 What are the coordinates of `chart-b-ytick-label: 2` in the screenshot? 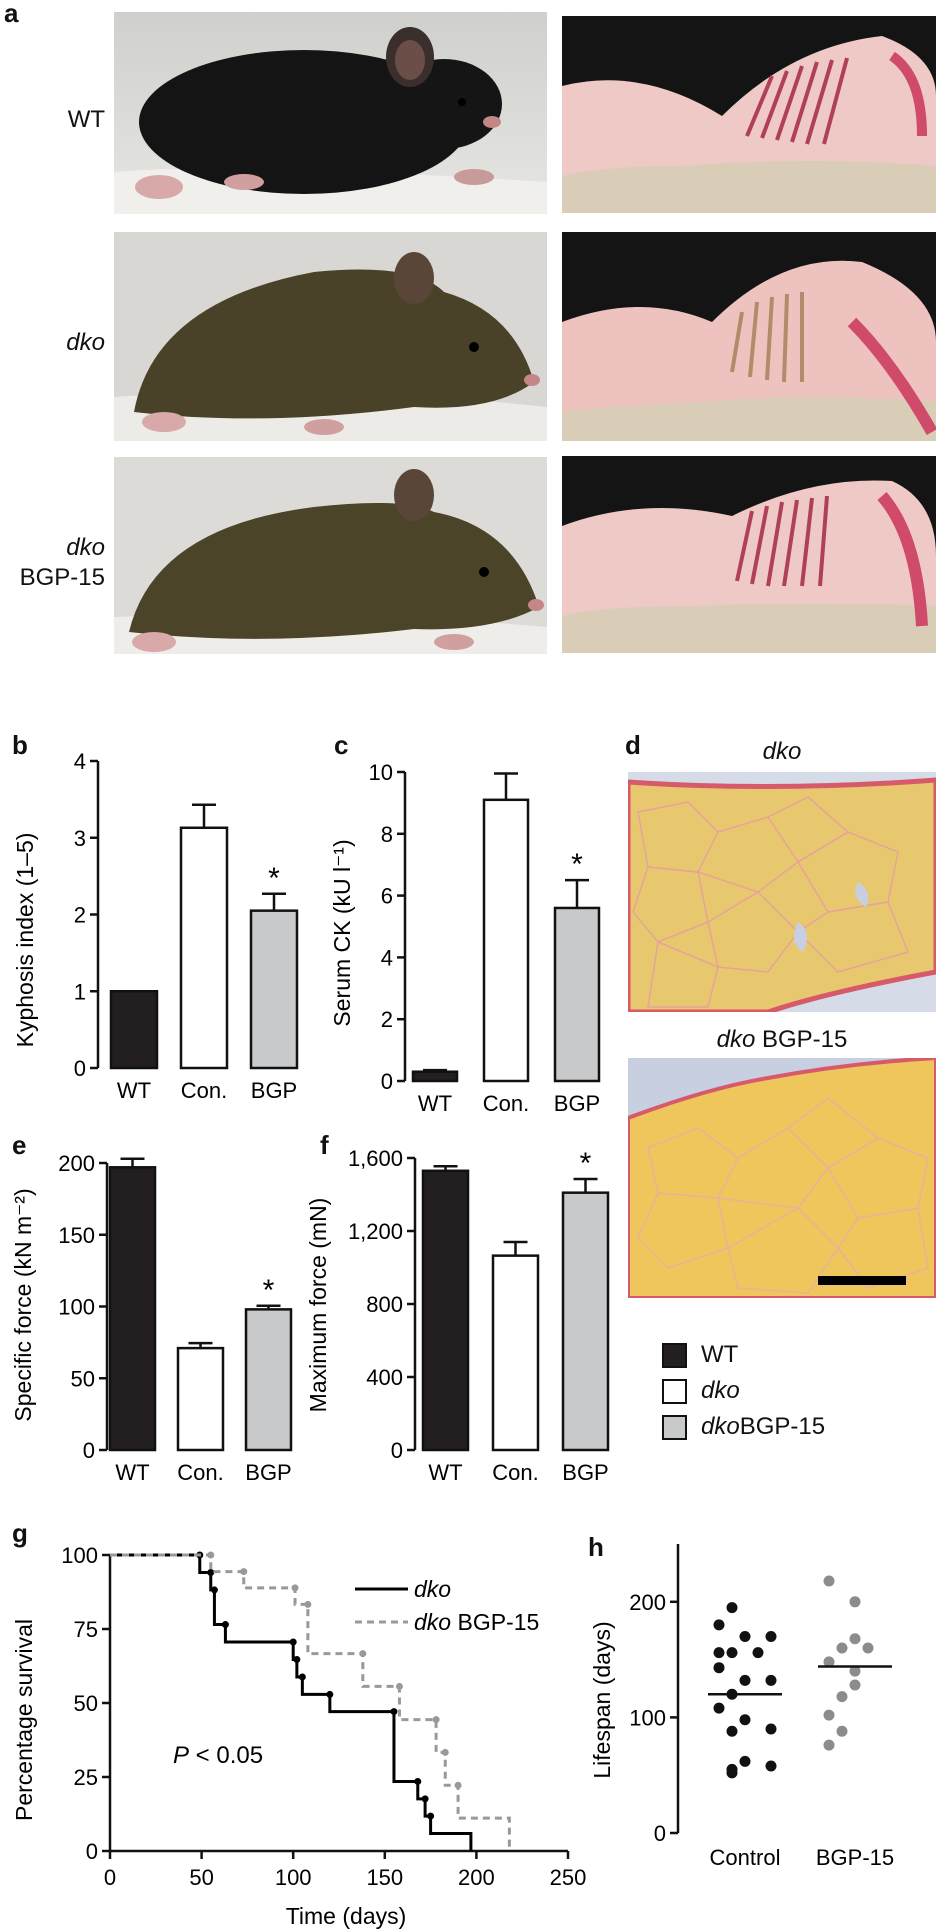 It's located at (80, 915).